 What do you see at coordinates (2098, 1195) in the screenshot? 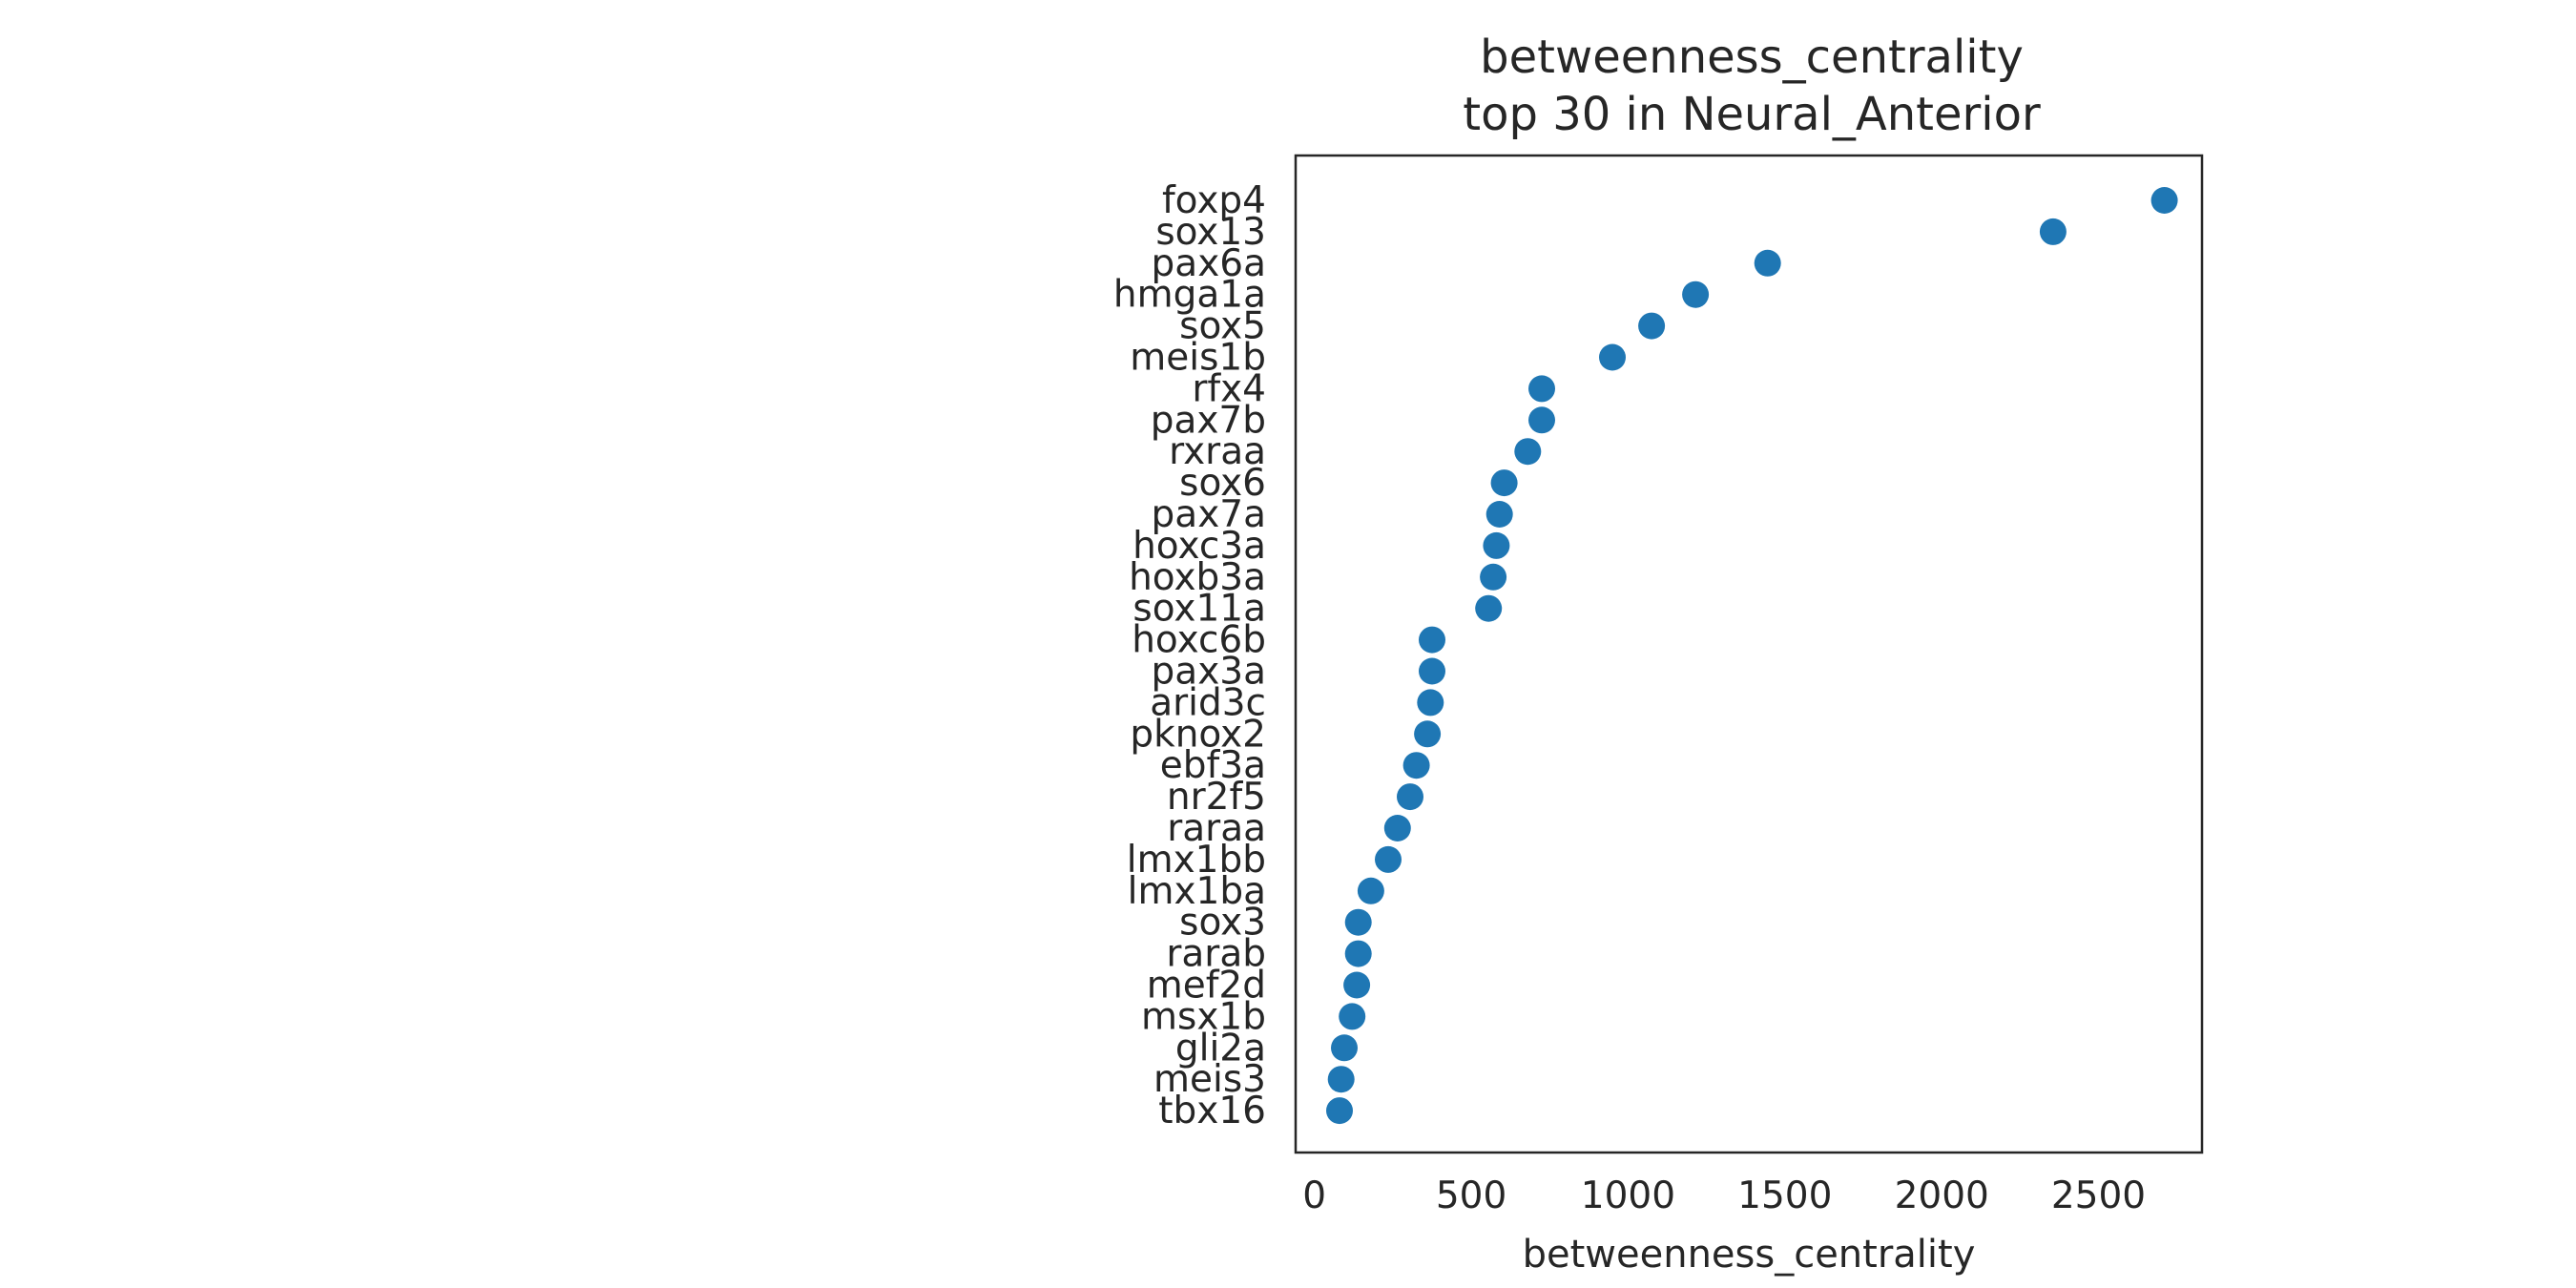
I see `x-tick-label-2500: 2500` at bounding box center [2098, 1195].